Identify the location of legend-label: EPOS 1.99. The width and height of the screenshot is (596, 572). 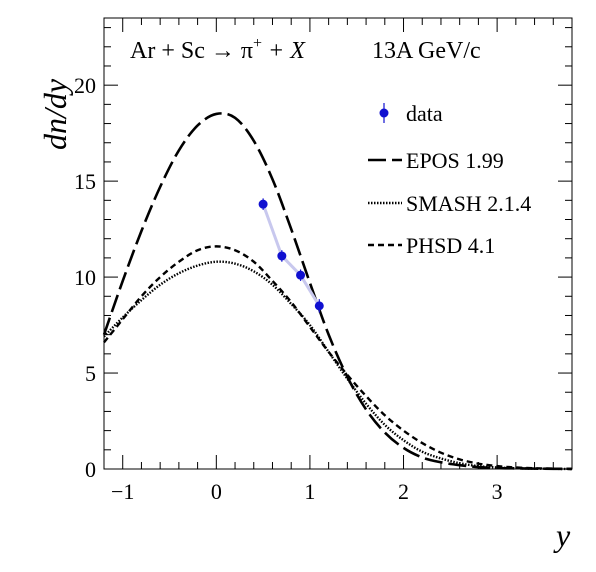
(455, 160).